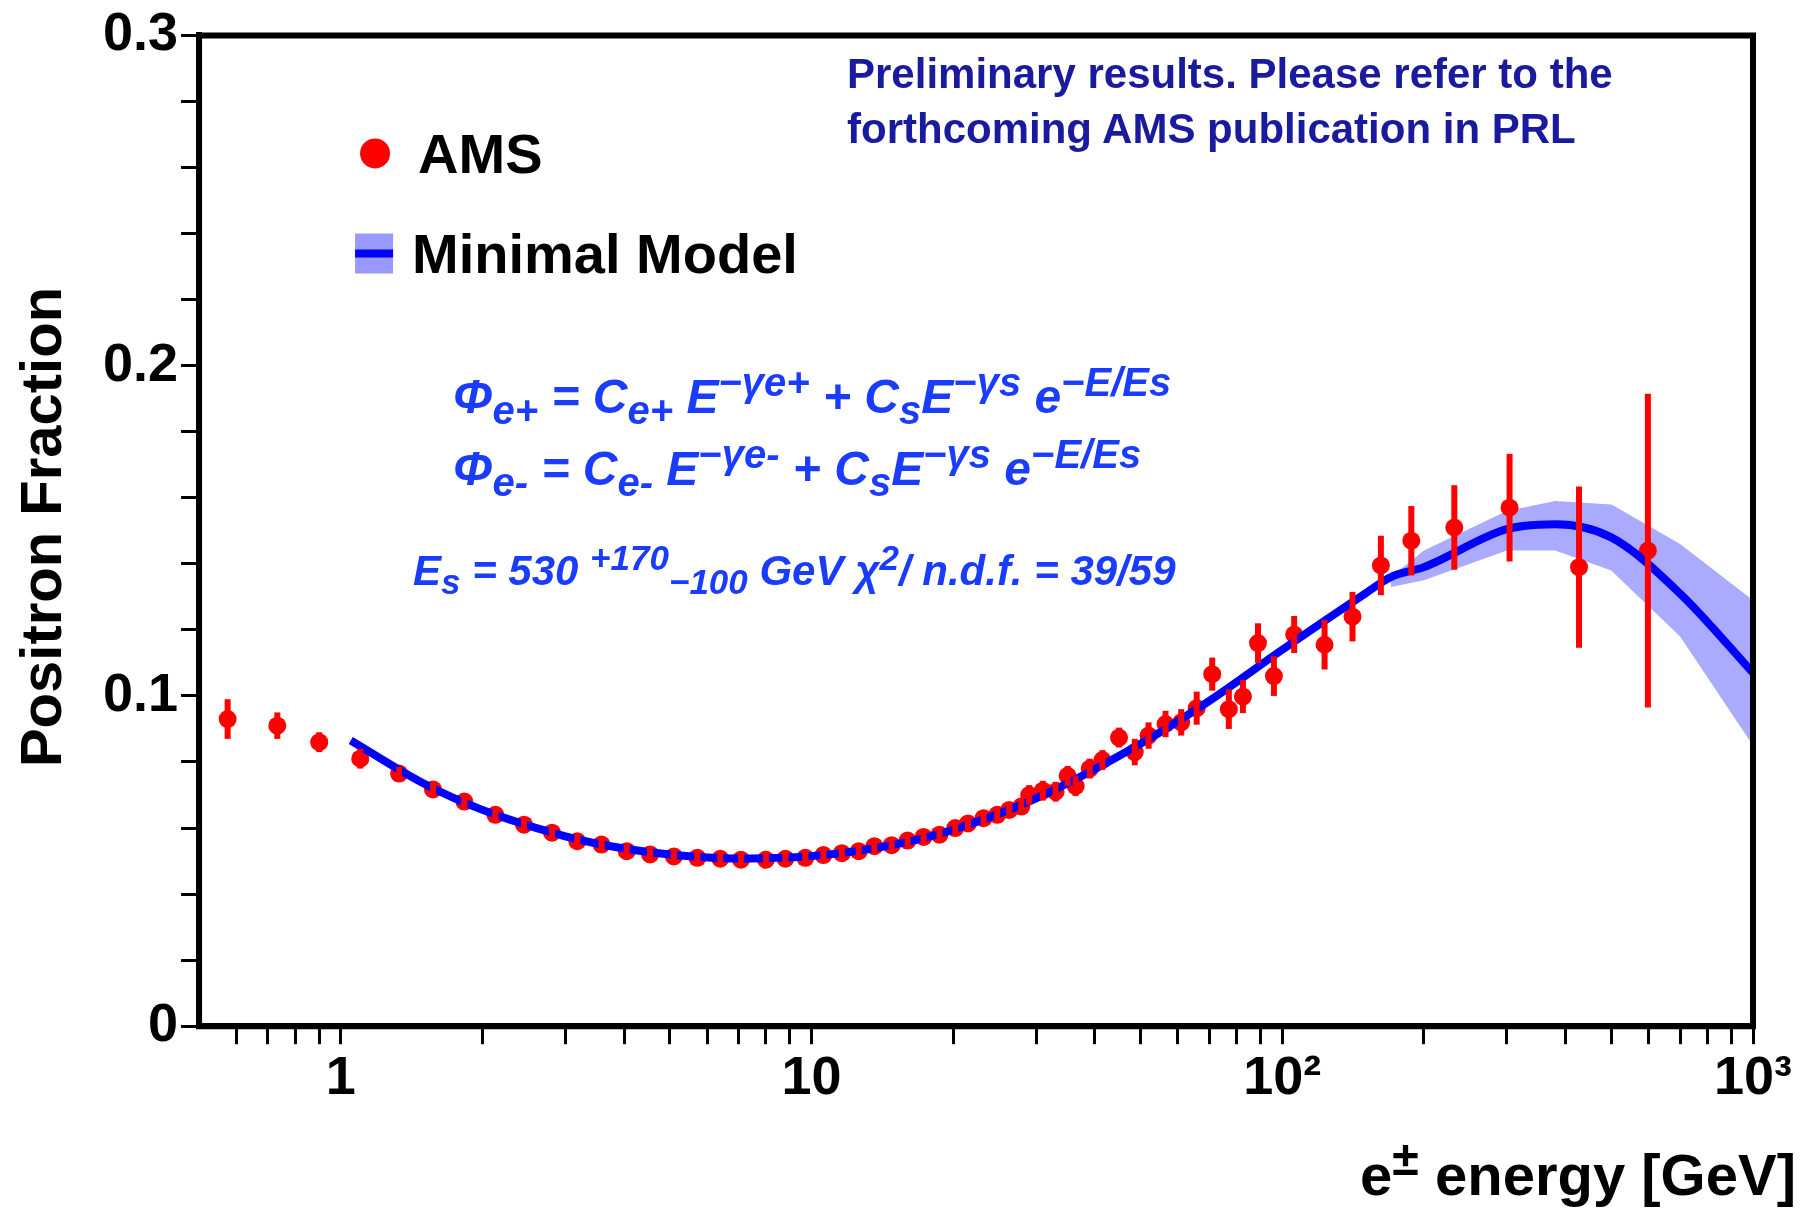  What do you see at coordinates (1282, 1075) in the screenshot?
I see `x-tick-label: 10²` at bounding box center [1282, 1075].